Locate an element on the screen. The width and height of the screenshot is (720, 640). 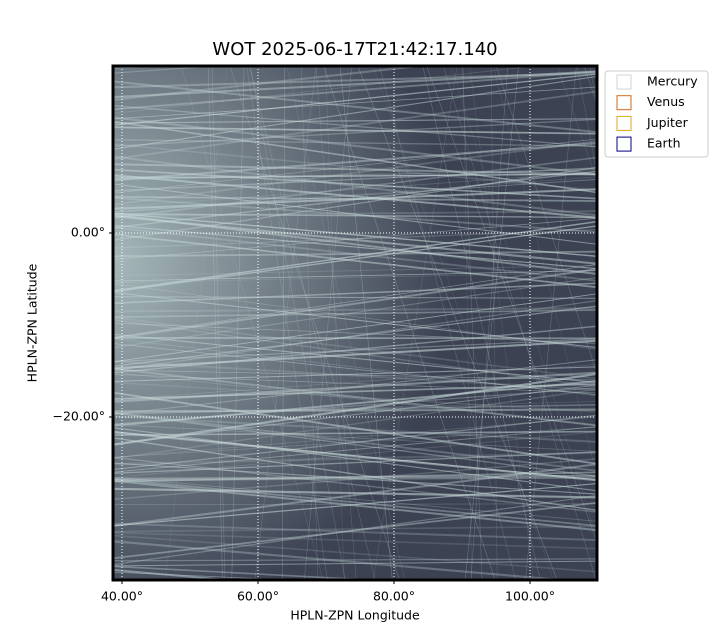
legend-label: Mercury is located at coordinates (672, 81).